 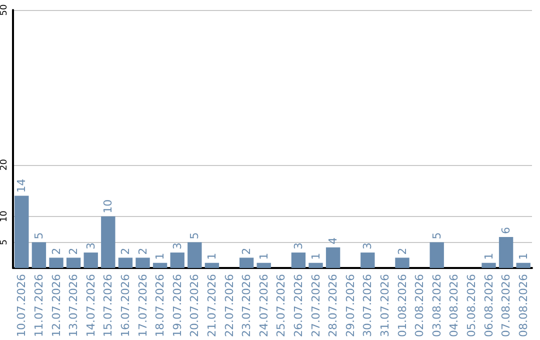 I want to click on data-label: 6, so click(x=506, y=230).